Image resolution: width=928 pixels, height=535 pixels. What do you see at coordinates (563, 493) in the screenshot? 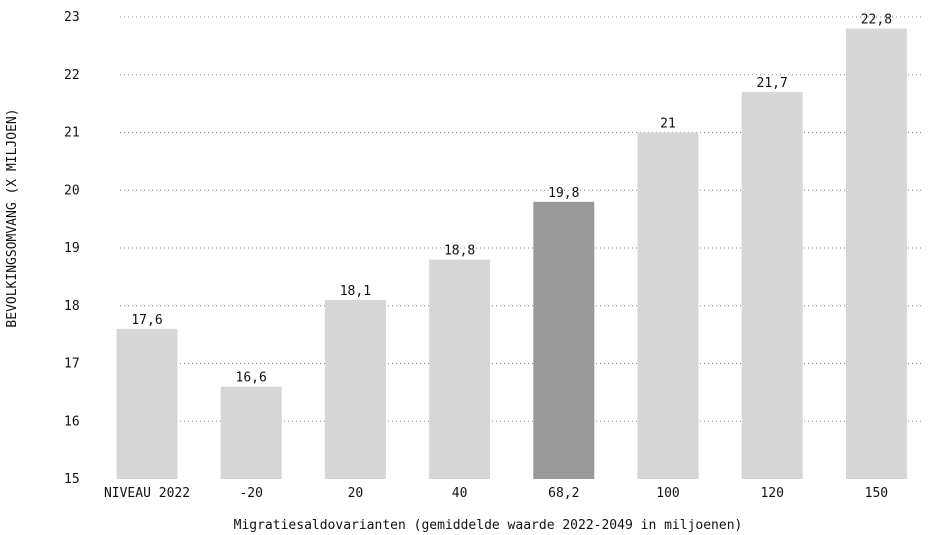
I see `x-tick-label: 68,2` at bounding box center [563, 493].